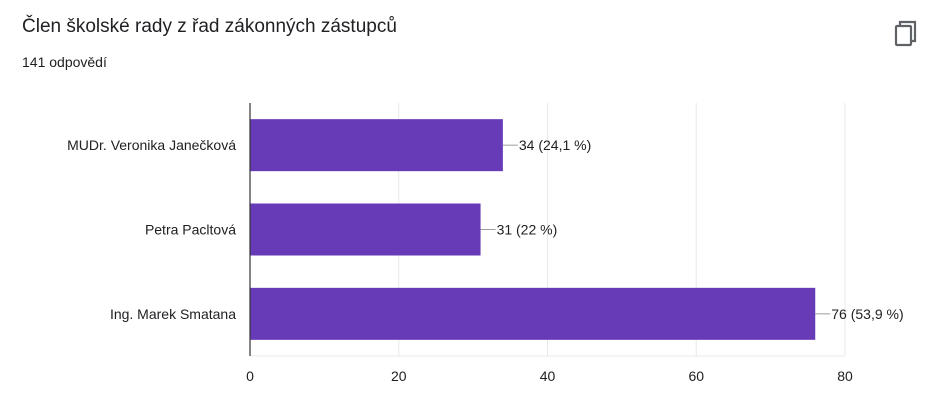  Describe the element at coordinates (845, 376) in the screenshot. I see `x-tick-label: 80` at that location.